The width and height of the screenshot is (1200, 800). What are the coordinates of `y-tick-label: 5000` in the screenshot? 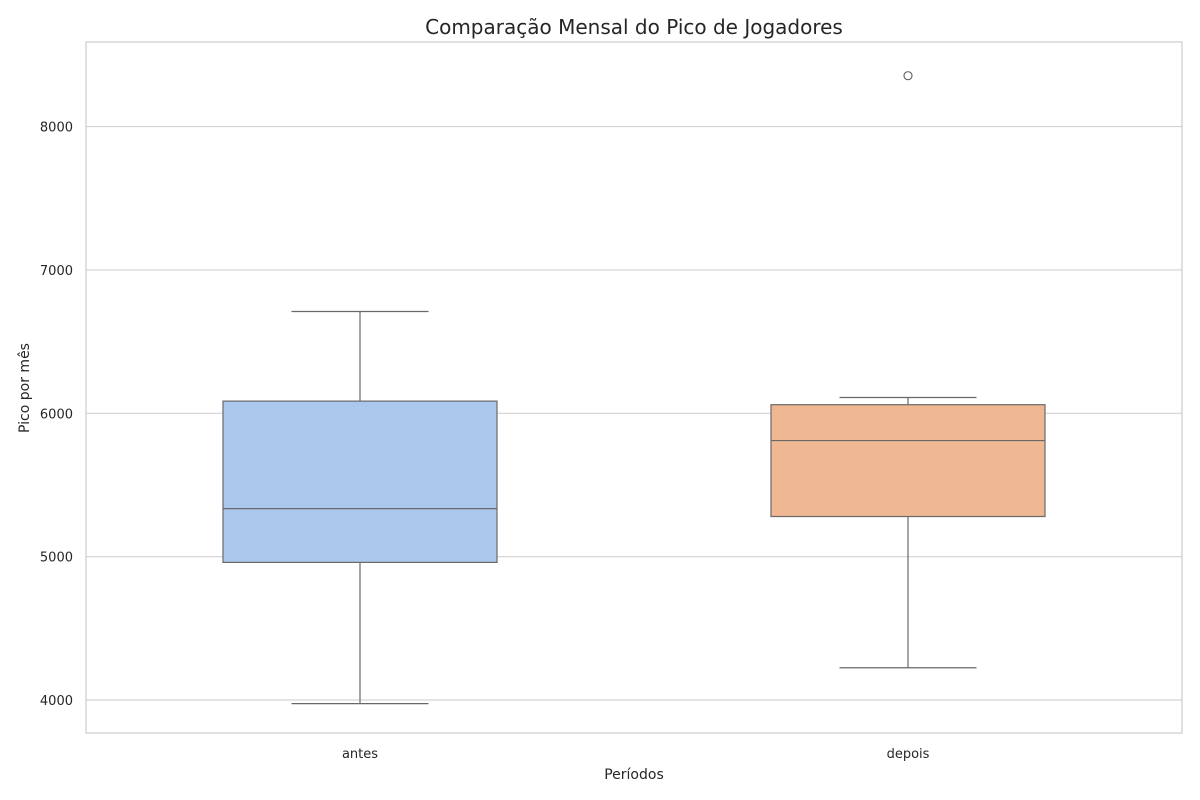 It's located at (56, 558).